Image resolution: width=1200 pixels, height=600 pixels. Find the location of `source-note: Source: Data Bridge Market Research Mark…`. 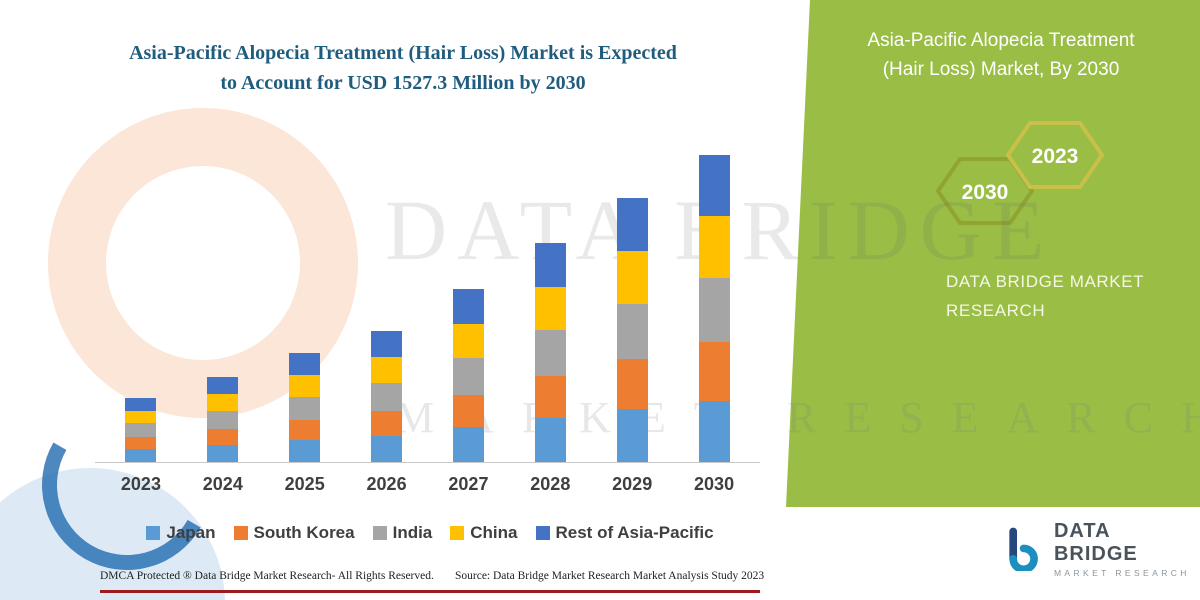

source-note: Source: Data Bridge Market Research Mark… is located at coordinates (610, 576).